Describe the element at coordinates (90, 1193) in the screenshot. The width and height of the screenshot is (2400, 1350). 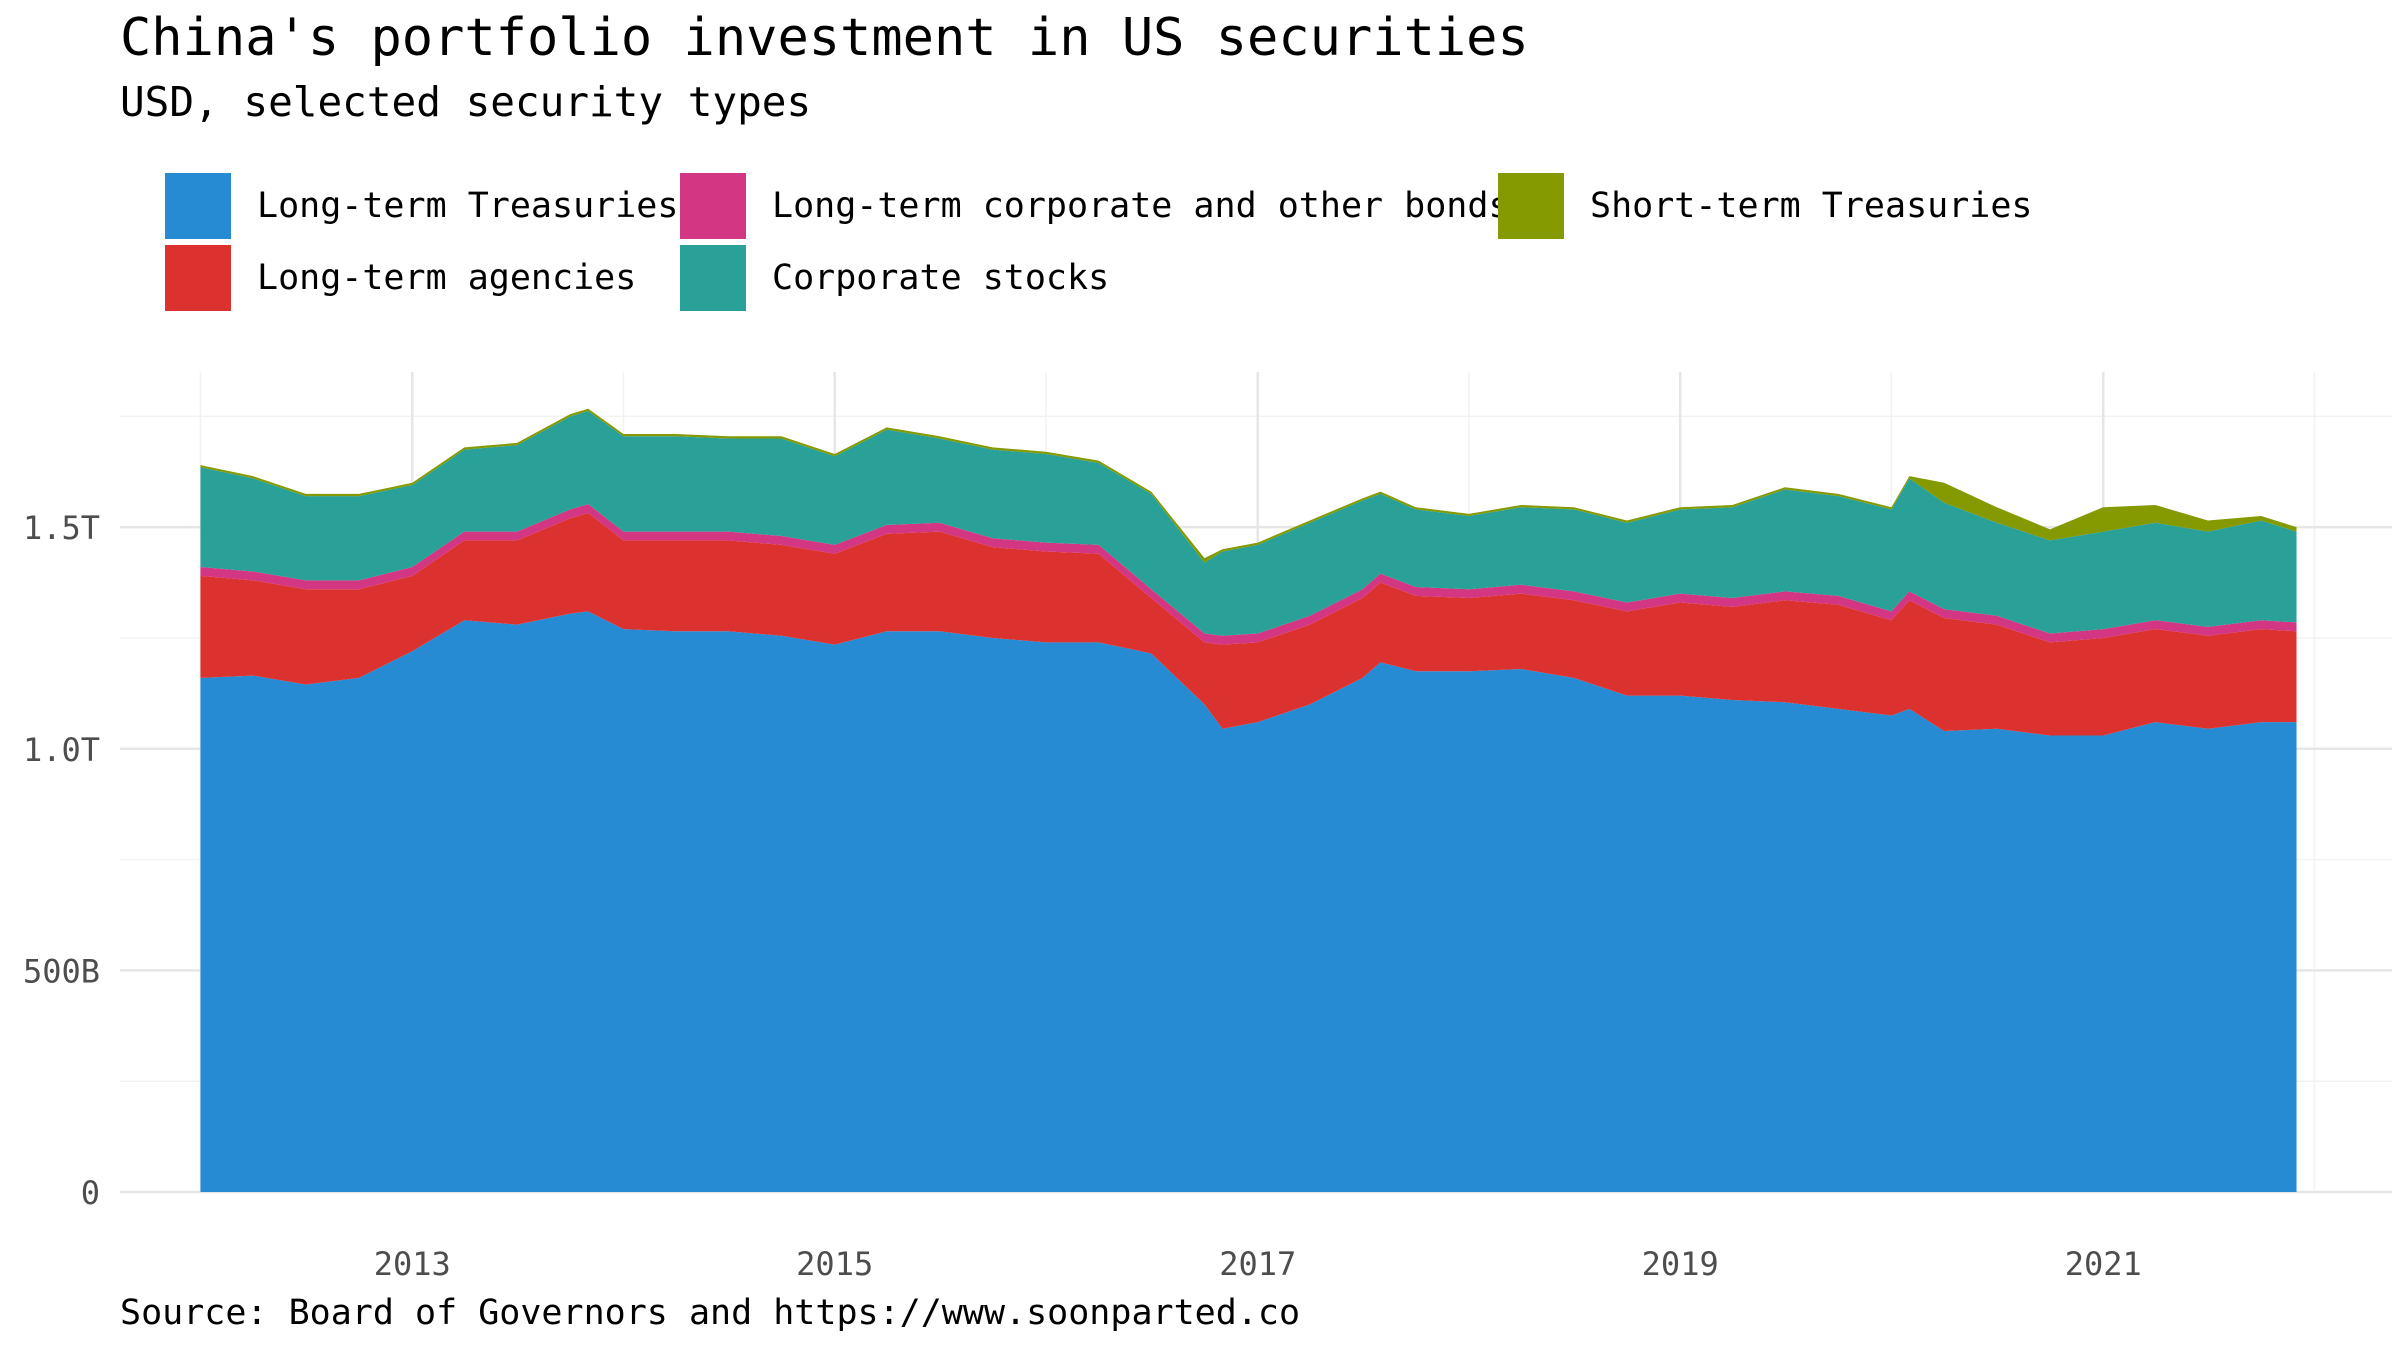
I see `y-tick-label: 0` at that location.